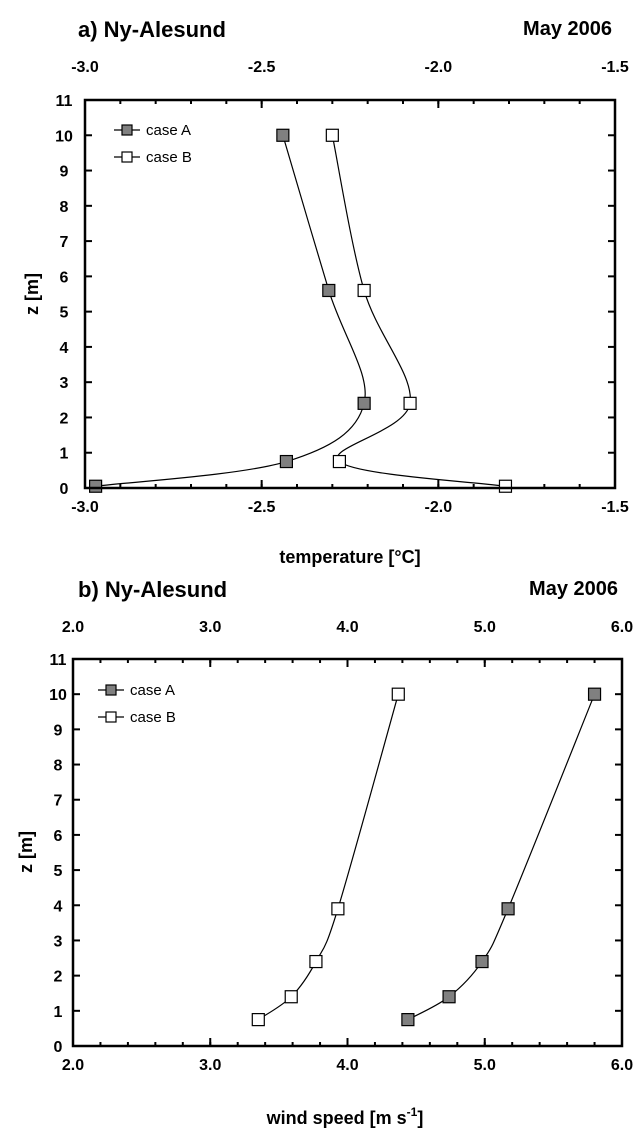 This screenshot has height=1136, width=638. What do you see at coordinates (210, 627) in the screenshot?
I see `x-tick-label-top: 3.0` at bounding box center [210, 627].